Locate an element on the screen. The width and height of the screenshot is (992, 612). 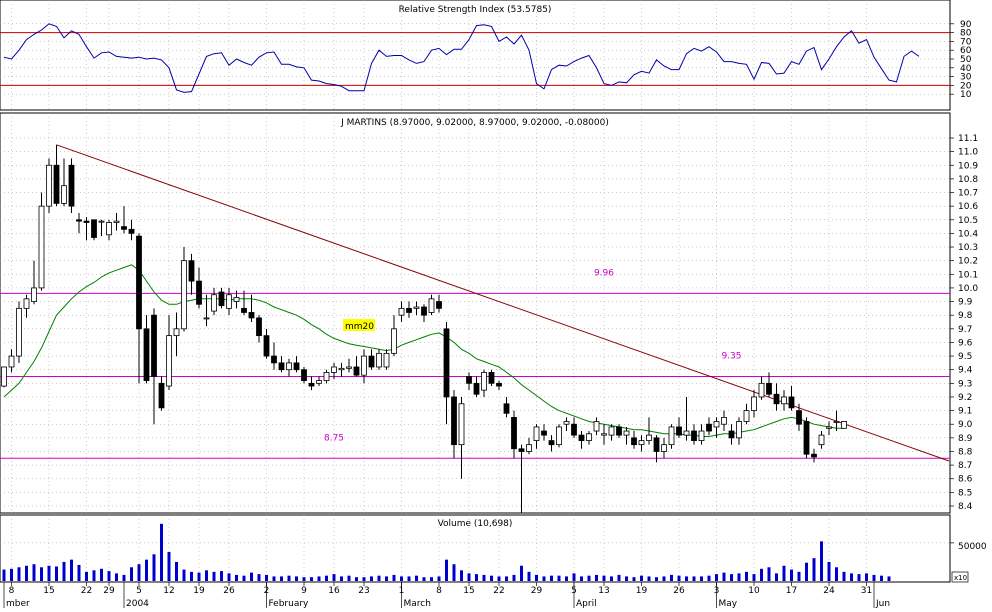
price-tick-label: 9.9 is located at coordinates (965, 303).